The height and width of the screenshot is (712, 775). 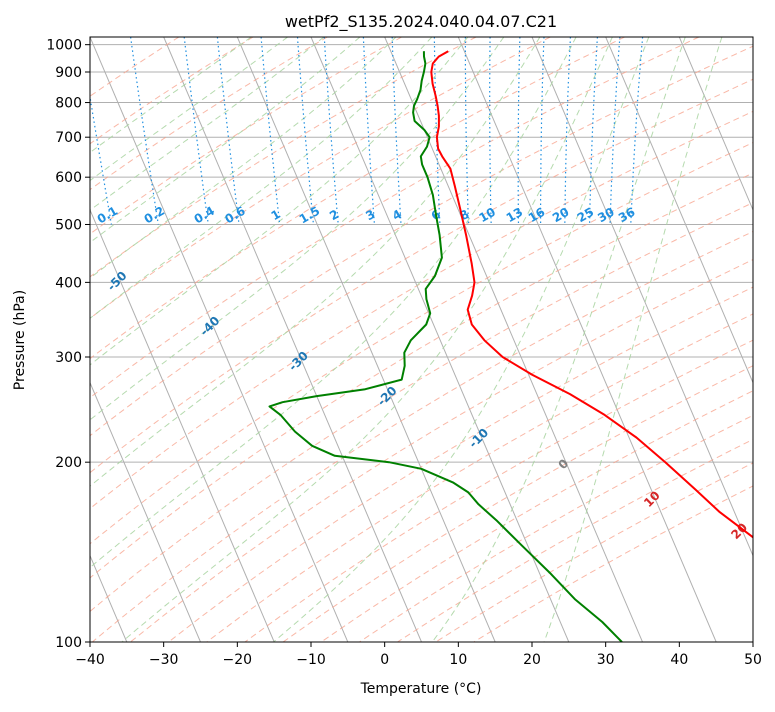 What do you see at coordinates (679, 660) in the screenshot?
I see `x-tick-label: 40` at bounding box center [679, 660].